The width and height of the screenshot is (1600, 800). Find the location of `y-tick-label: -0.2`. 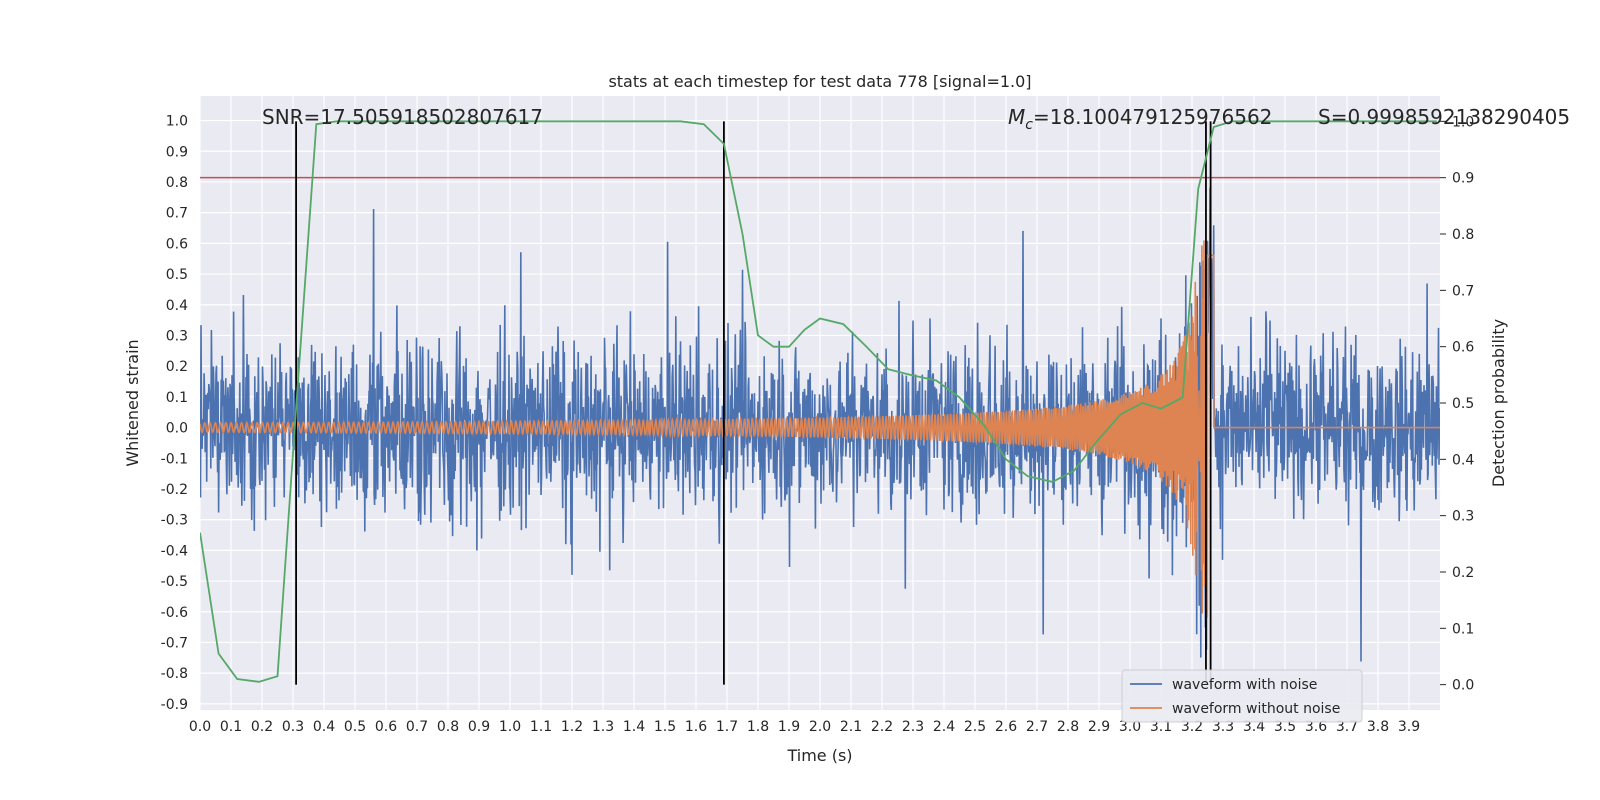

y-tick-label: -0.2 is located at coordinates (174, 490).